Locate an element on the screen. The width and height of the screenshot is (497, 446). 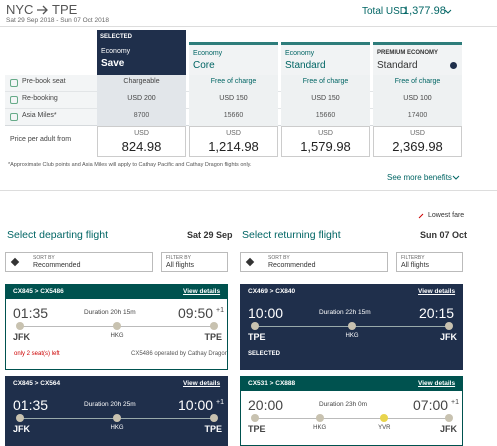
rebooking: USD 200 is located at coordinates (141, 98).